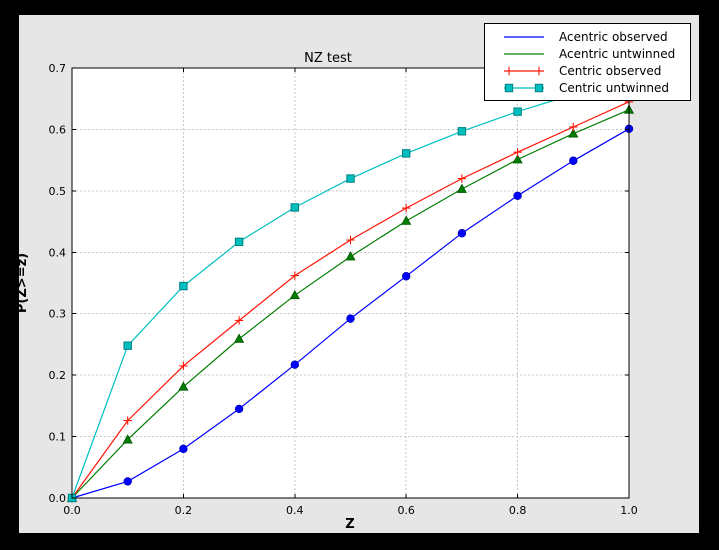 This screenshot has height=550, width=719. Describe the element at coordinates (72, 510) in the screenshot. I see `x-tick-label: 0.0` at that location.